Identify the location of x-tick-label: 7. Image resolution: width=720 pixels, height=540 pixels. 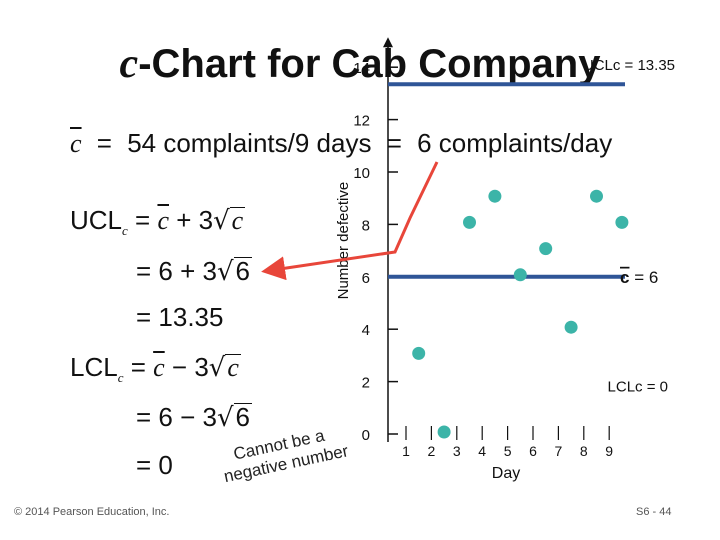
(559, 451).